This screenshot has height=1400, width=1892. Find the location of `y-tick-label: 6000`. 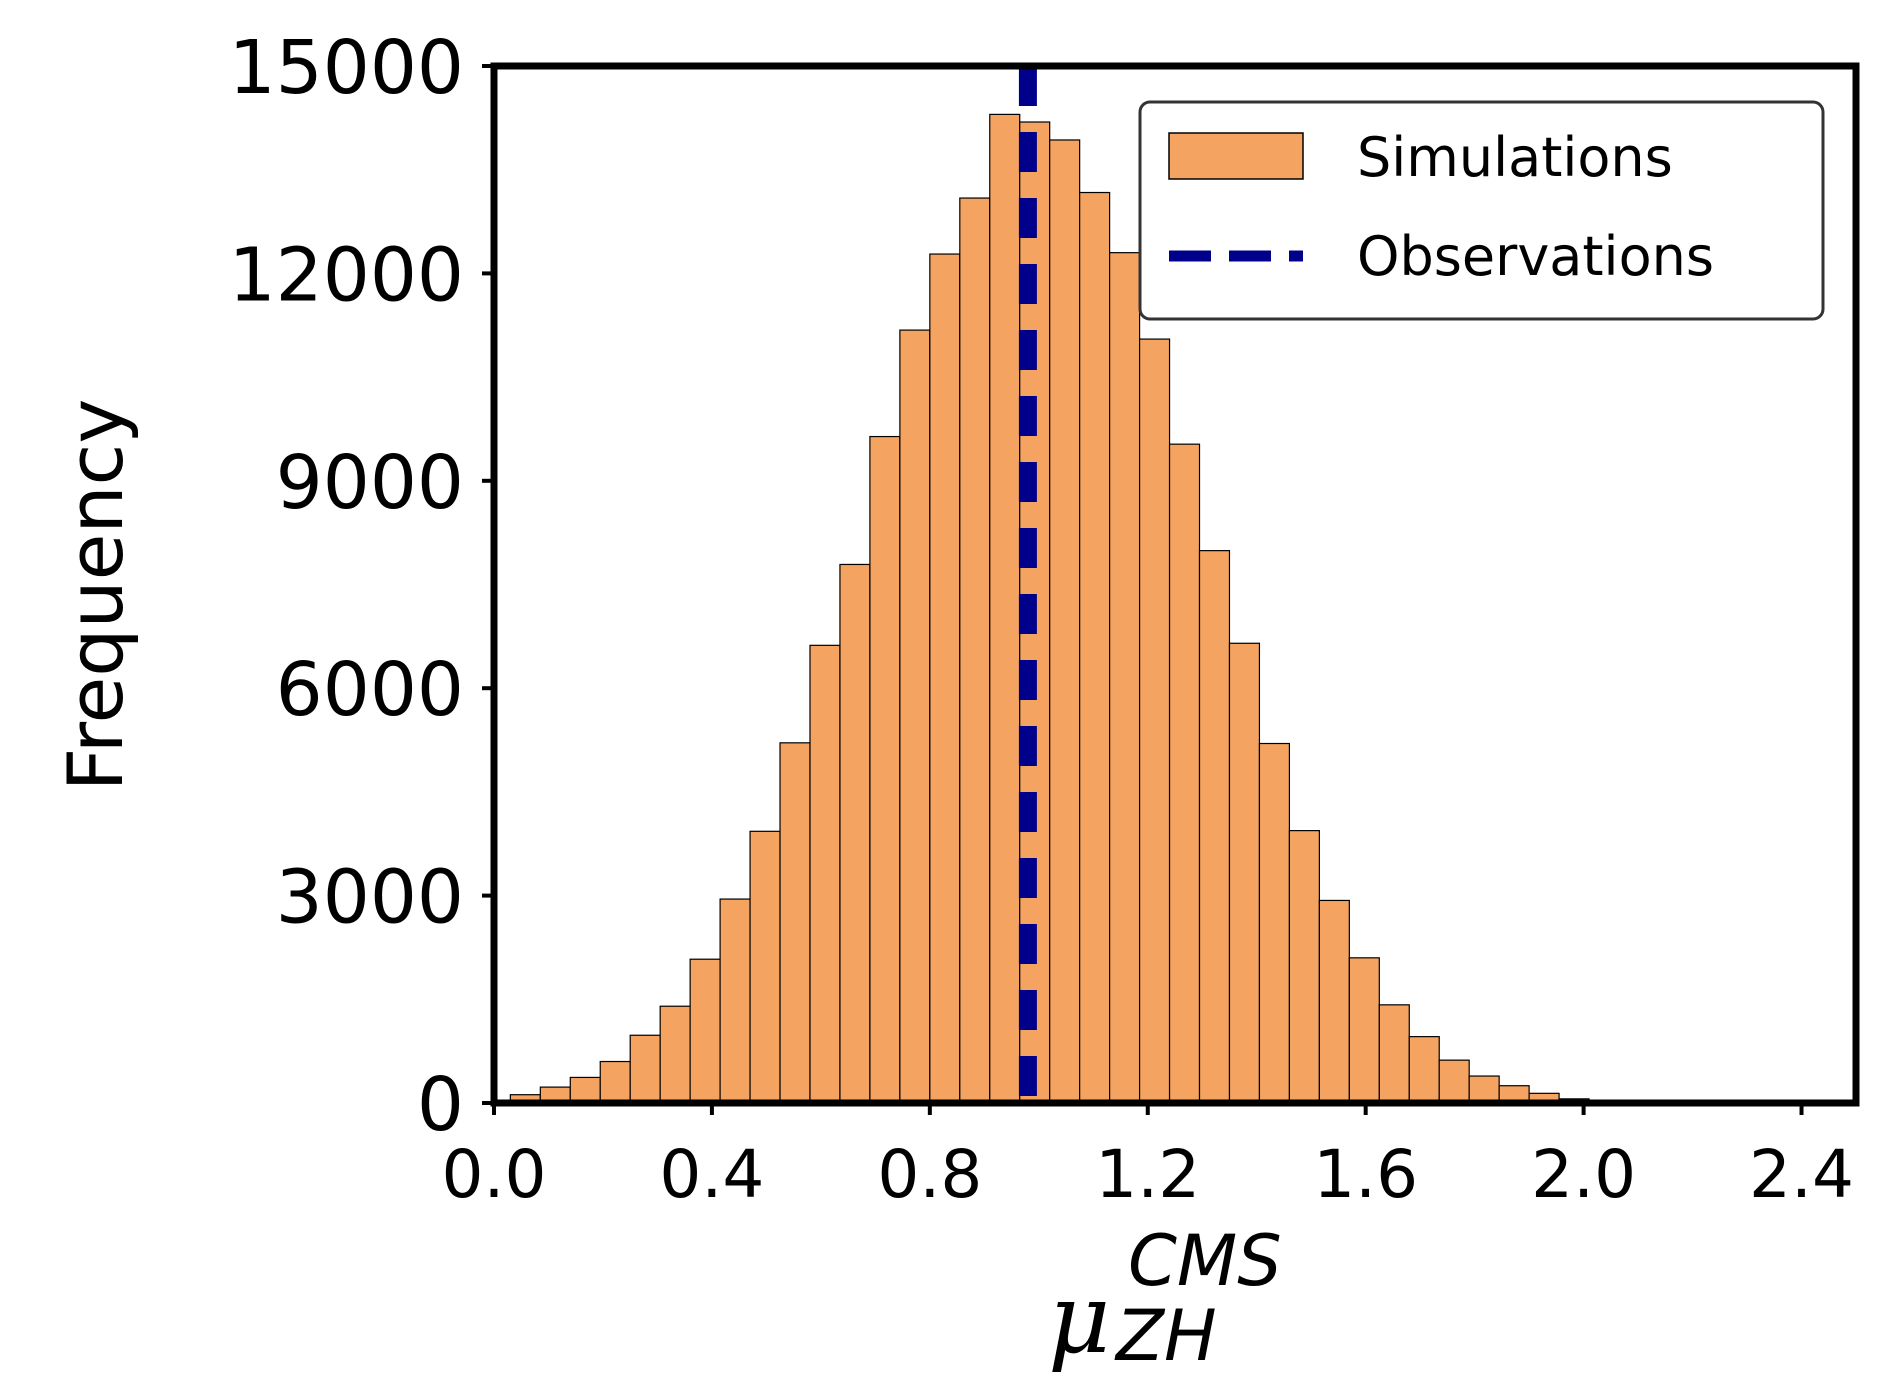

y-tick-label: 6000 is located at coordinates (370, 690).